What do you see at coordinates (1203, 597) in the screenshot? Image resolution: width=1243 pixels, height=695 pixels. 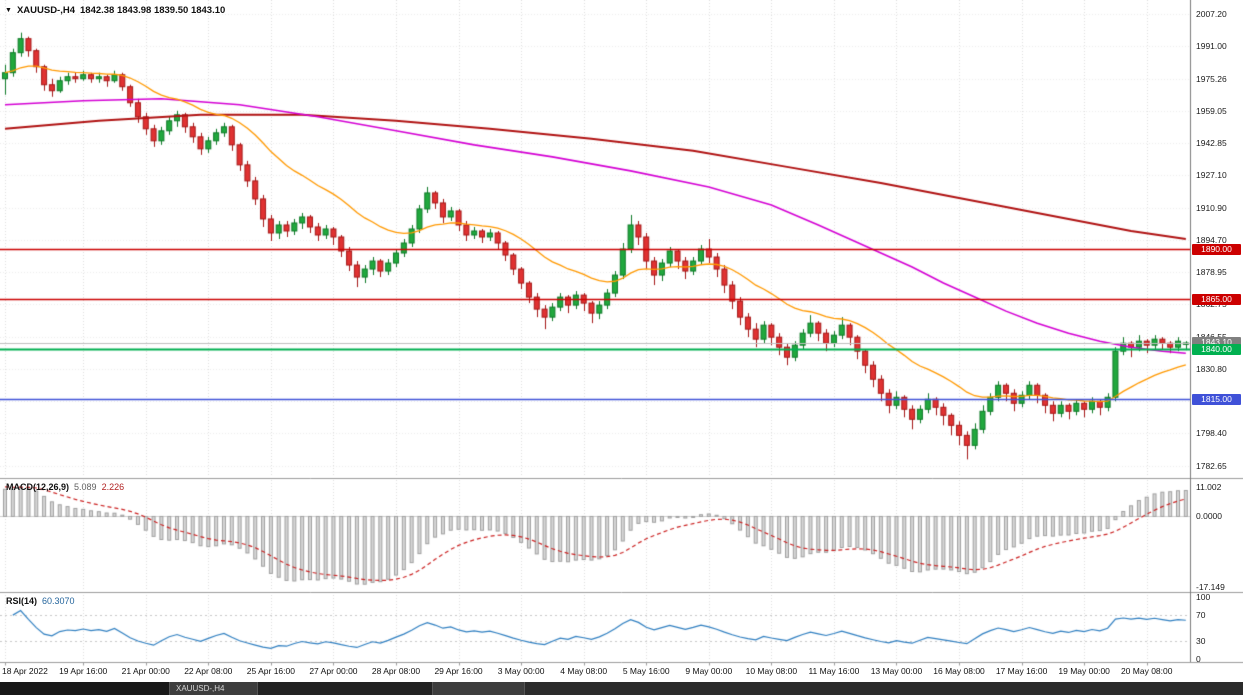 I see `rsi-axis-tick: 100` at bounding box center [1203, 597].